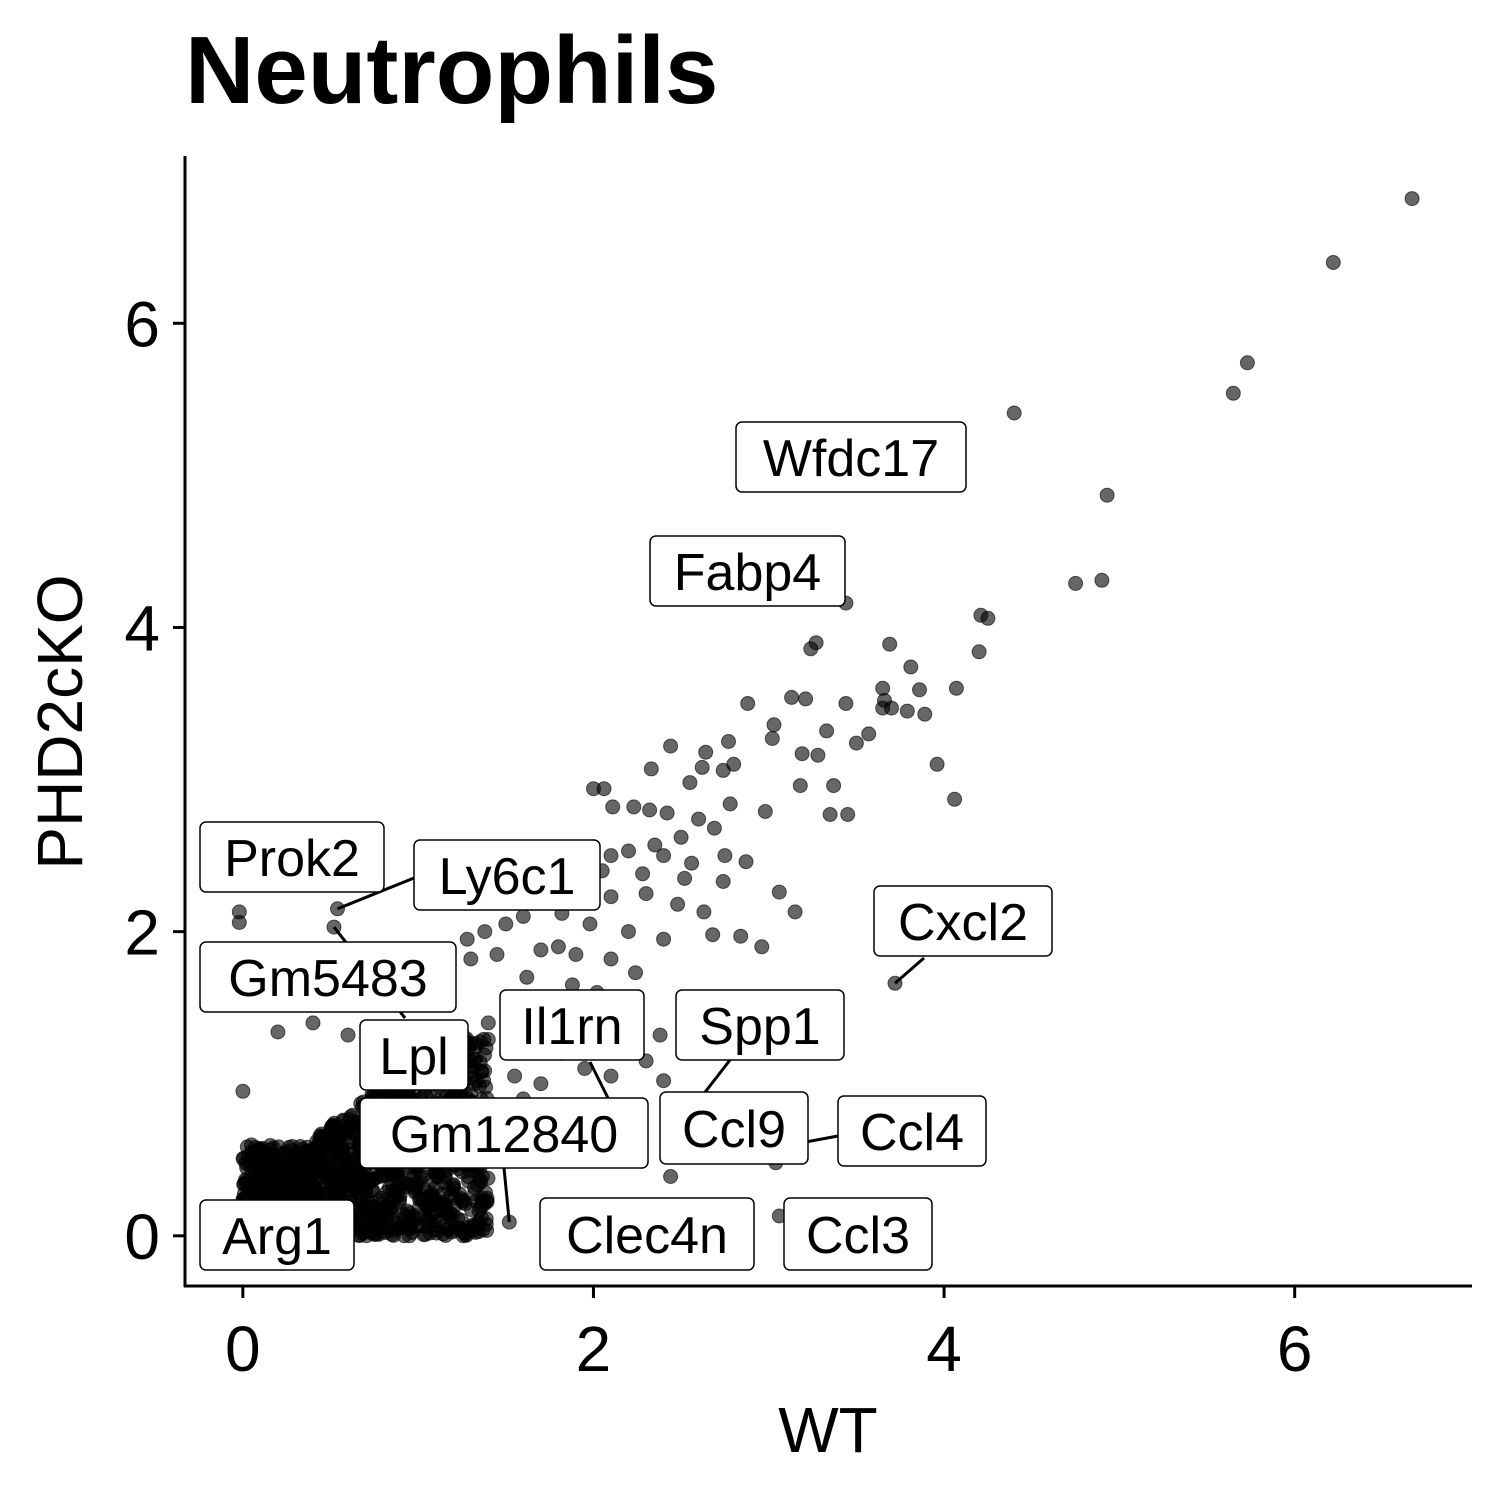 This screenshot has width=1500, height=1500. Describe the element at coordinates (292, 859) in the screenshot. I see `gene-label-text: Prok2` at that location.